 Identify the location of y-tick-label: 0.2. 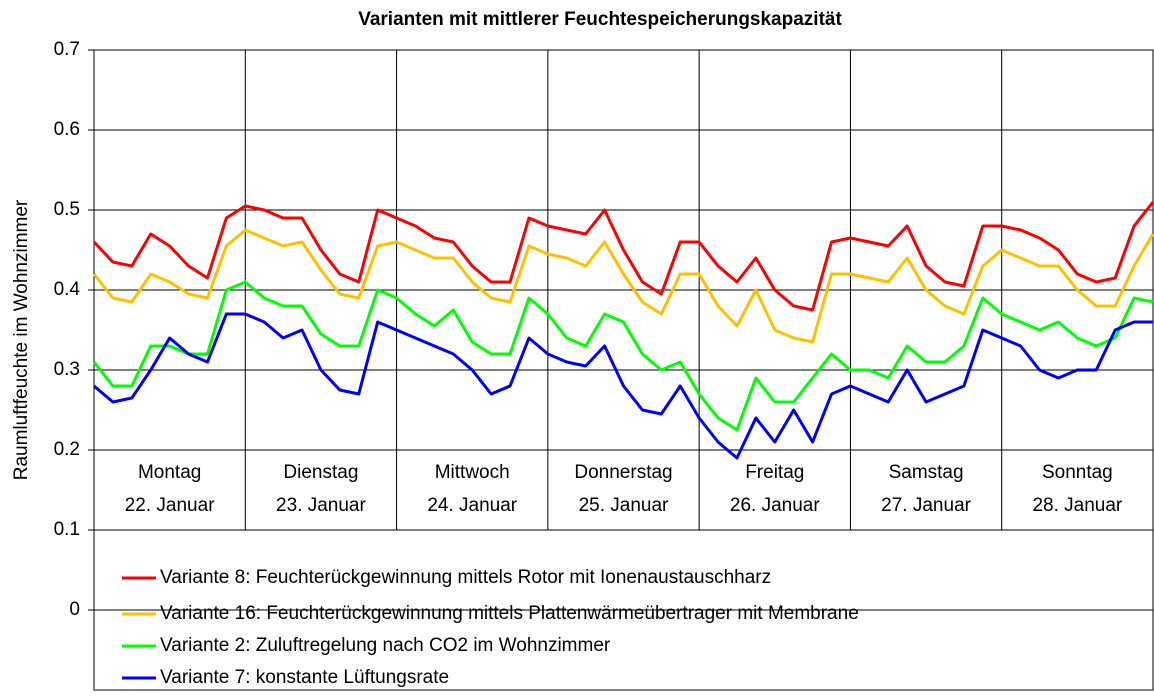
(67, 449).